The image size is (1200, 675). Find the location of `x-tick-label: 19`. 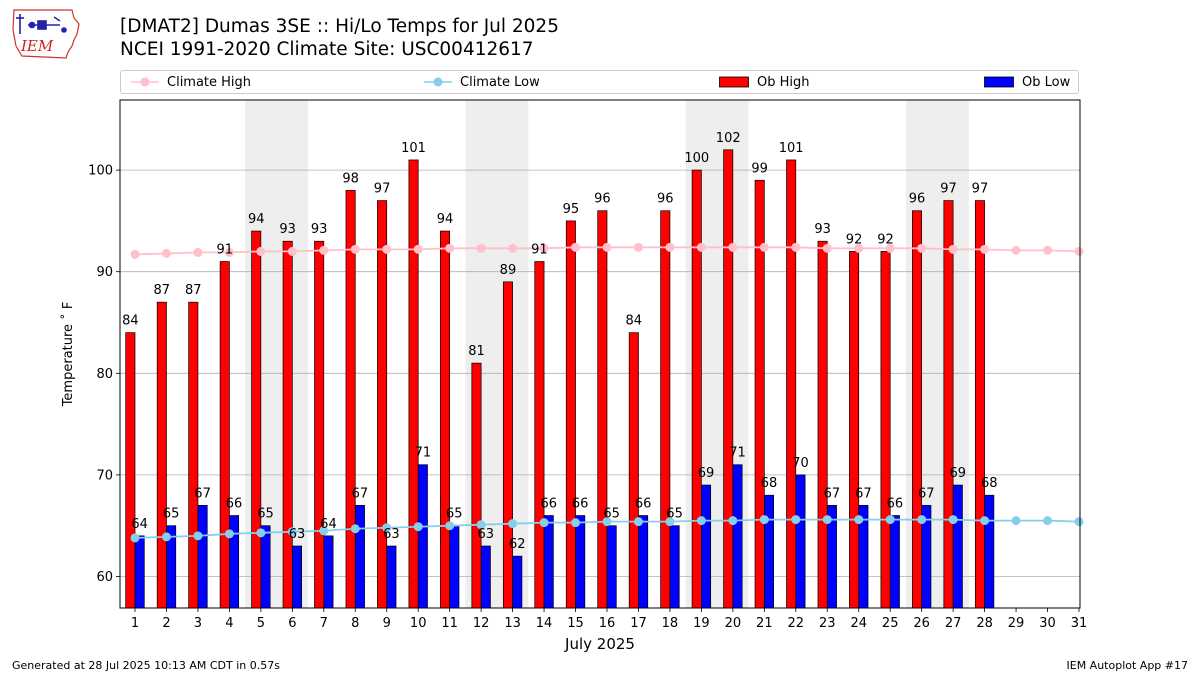

x-tick-label: 19 is located at coordinates (701, 623).